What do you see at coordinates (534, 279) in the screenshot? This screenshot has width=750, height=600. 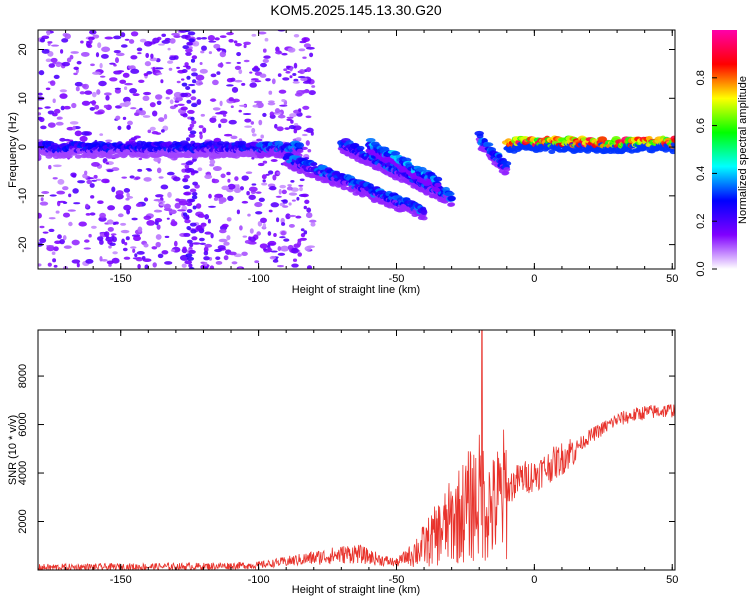 I see `tick-label: 0` at bounding box center [534, 279].